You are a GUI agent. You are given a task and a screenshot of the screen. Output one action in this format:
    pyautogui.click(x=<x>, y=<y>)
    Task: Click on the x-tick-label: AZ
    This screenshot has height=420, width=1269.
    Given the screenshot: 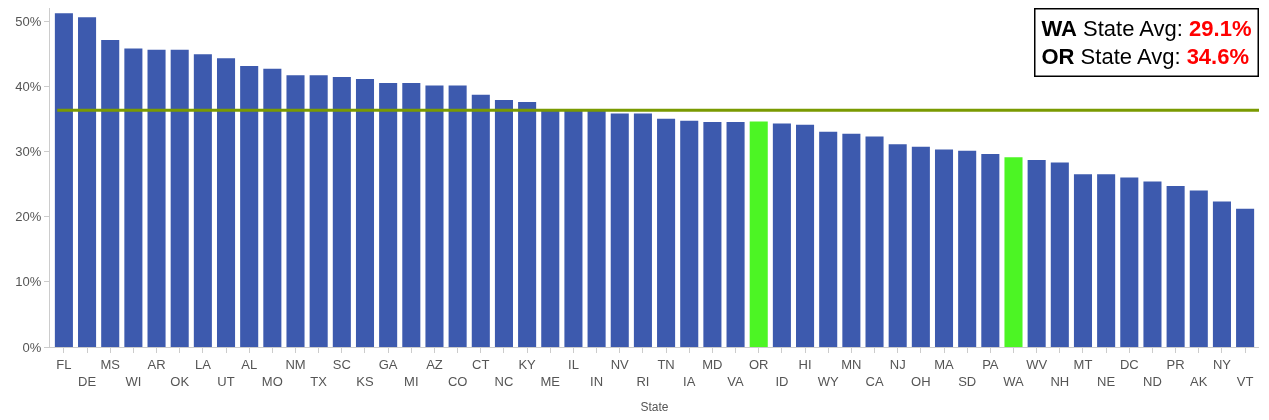 What is the action you would take?
    pyautogui.click(x=434, y=364)
    